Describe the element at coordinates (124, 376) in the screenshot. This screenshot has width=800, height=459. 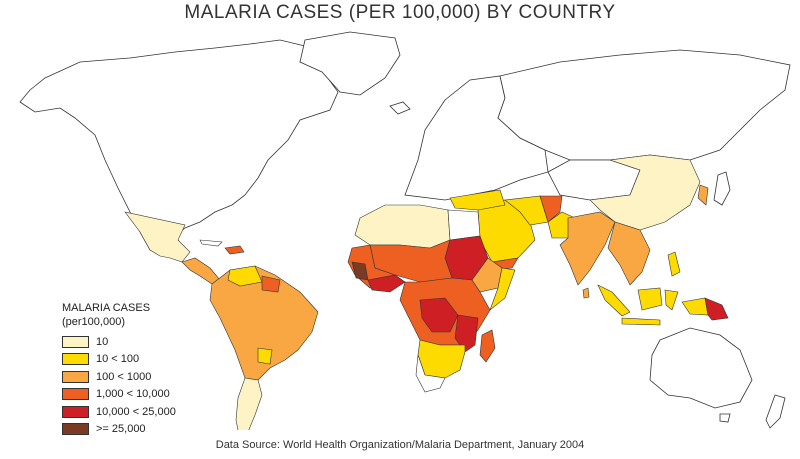
I see `legend-label: 100 < 1000` at that location.